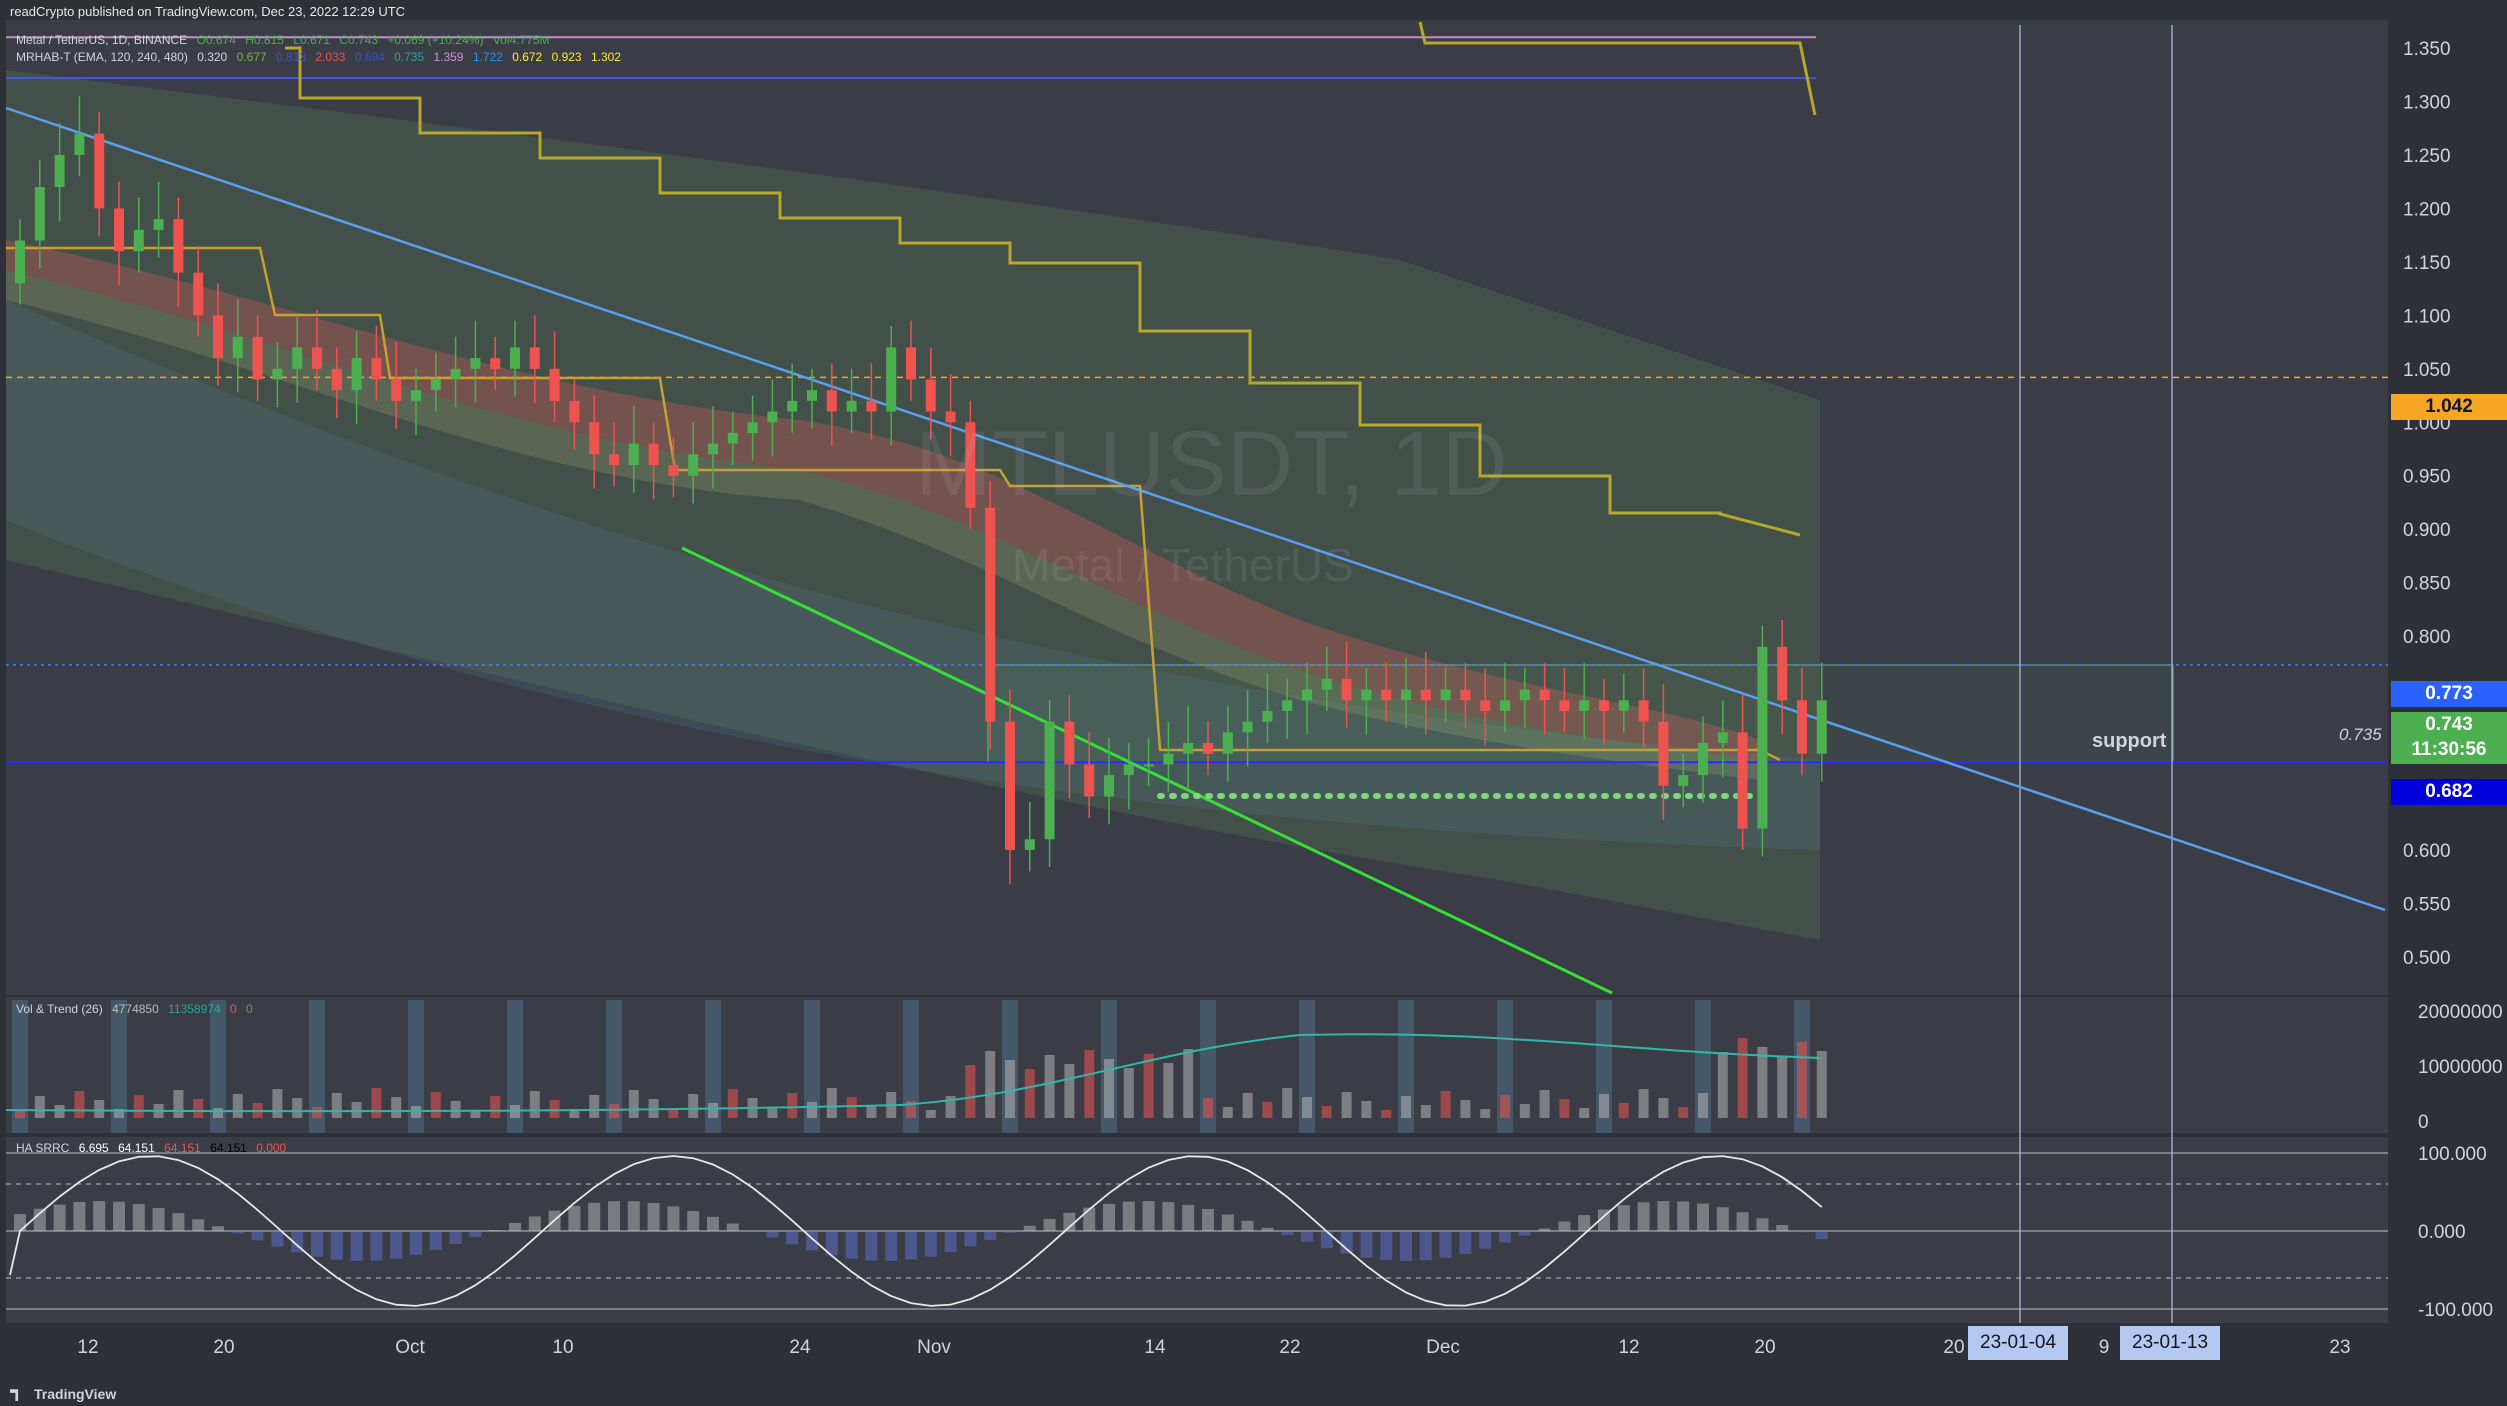 Image resolution: width=2507 pixels, height=1406 pixels. What do you see at coordinates (1183, 565) in the screenshot?
I see `watermark-description: Metal / TetherUS` at bounding box center [1183, 565].